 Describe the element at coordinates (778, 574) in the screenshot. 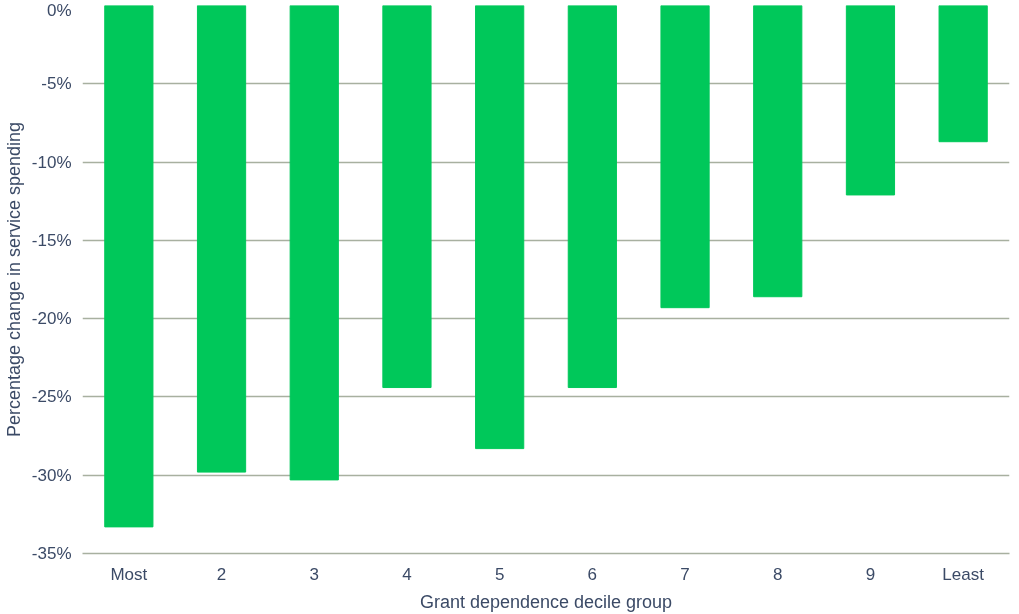

I see `x-tick-label: 8` at that location.